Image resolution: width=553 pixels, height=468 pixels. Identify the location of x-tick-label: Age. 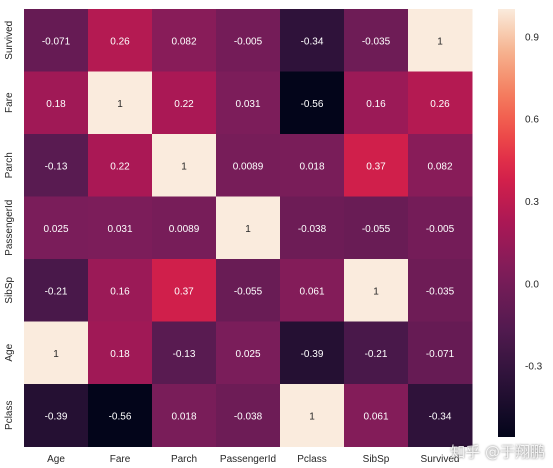
(56, 459).